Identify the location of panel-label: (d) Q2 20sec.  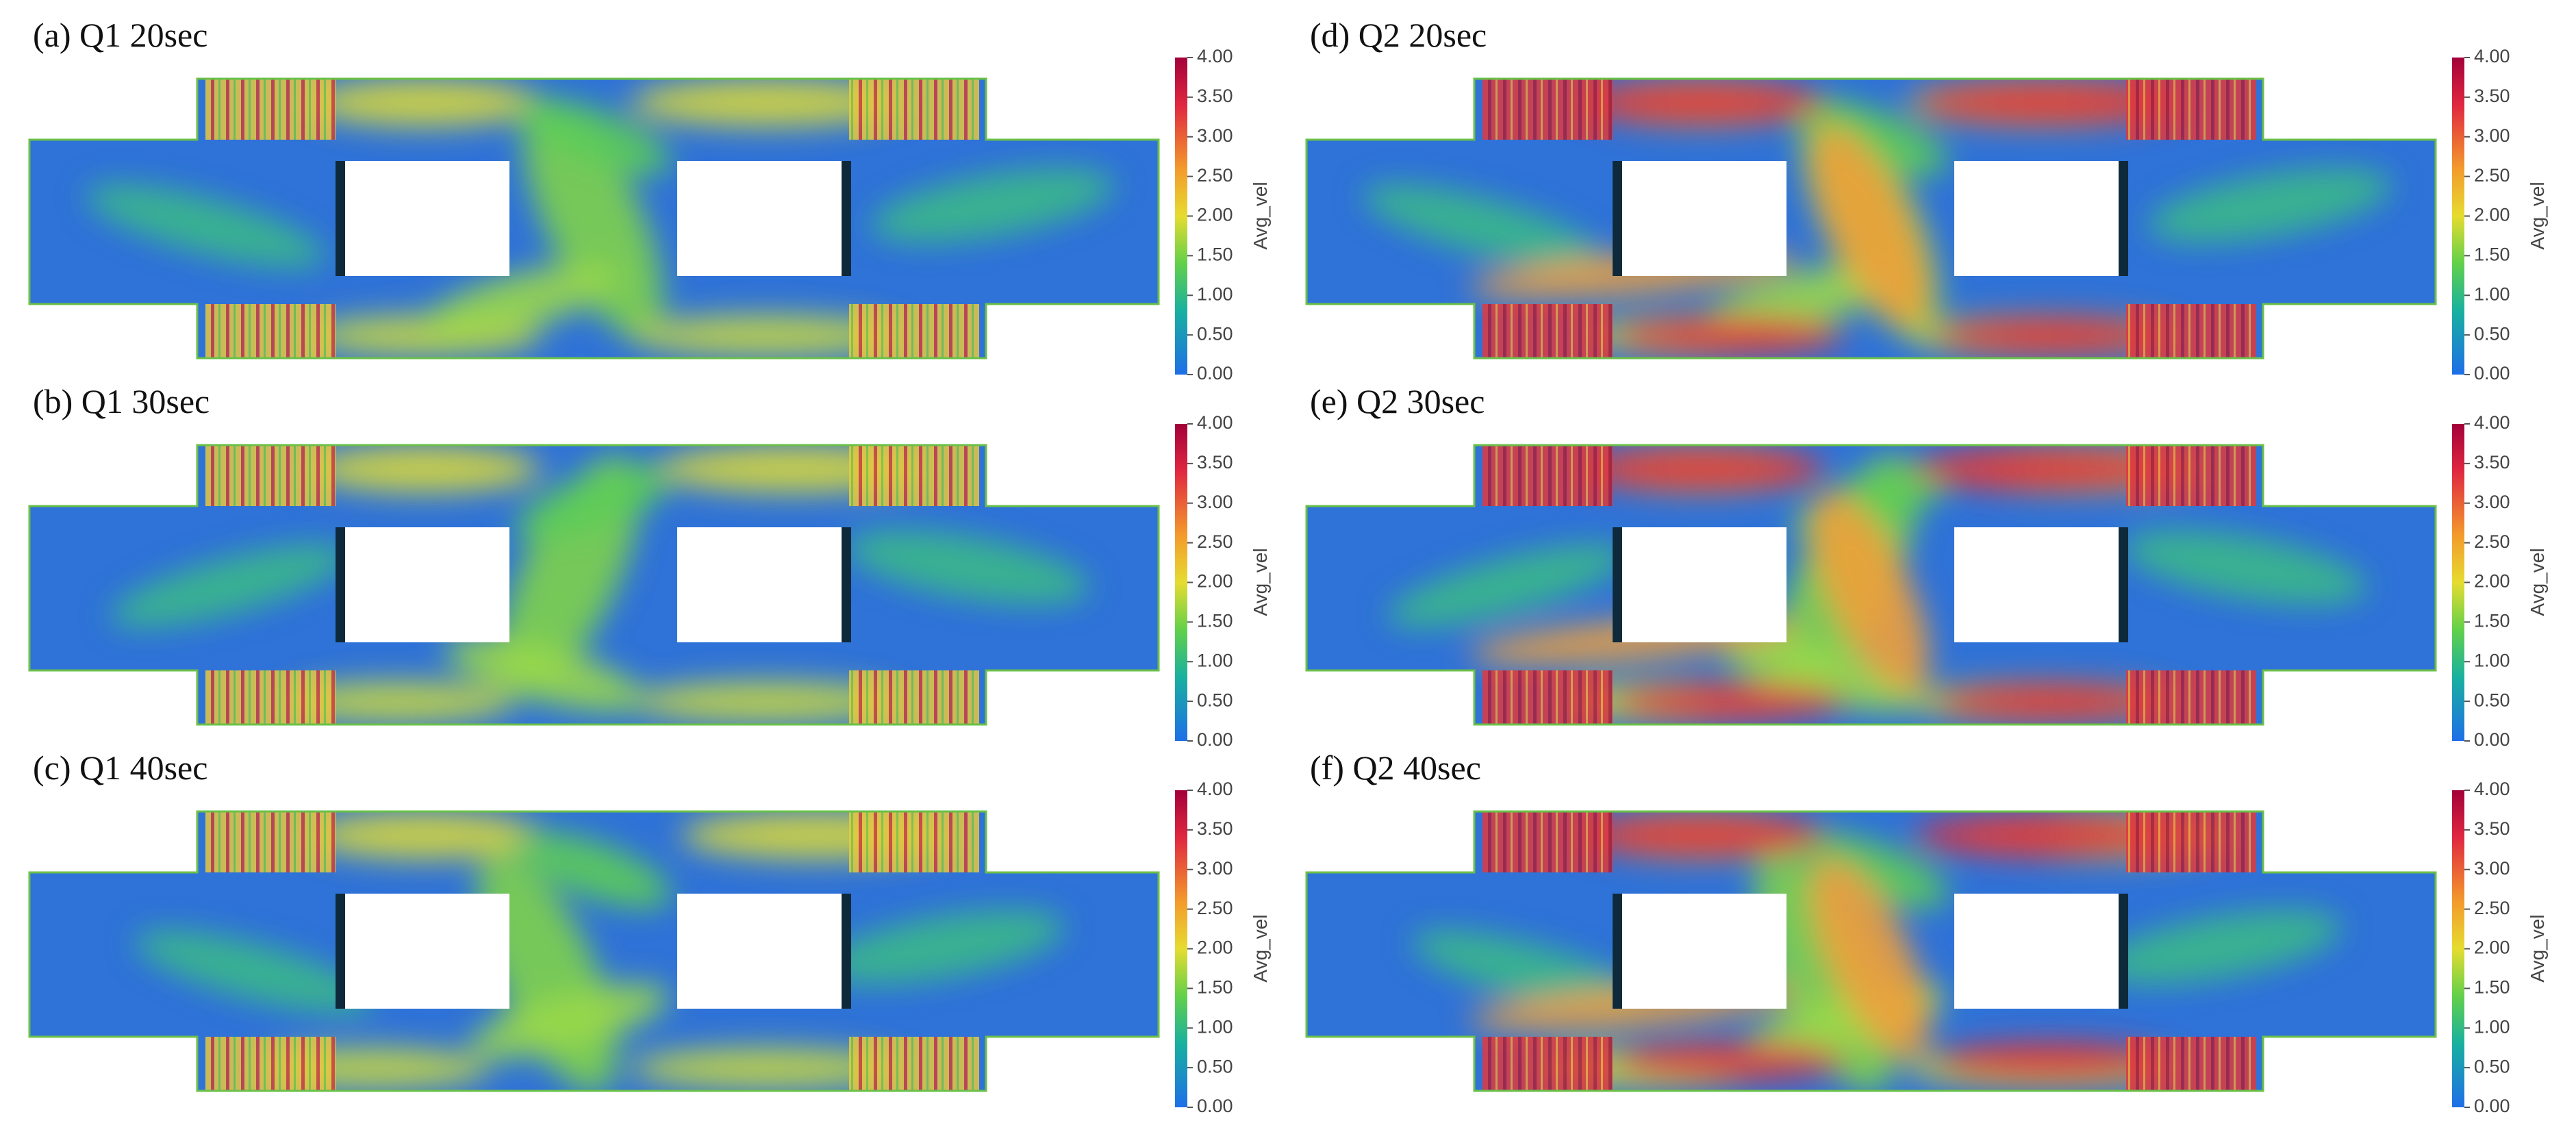
(1398, 35).